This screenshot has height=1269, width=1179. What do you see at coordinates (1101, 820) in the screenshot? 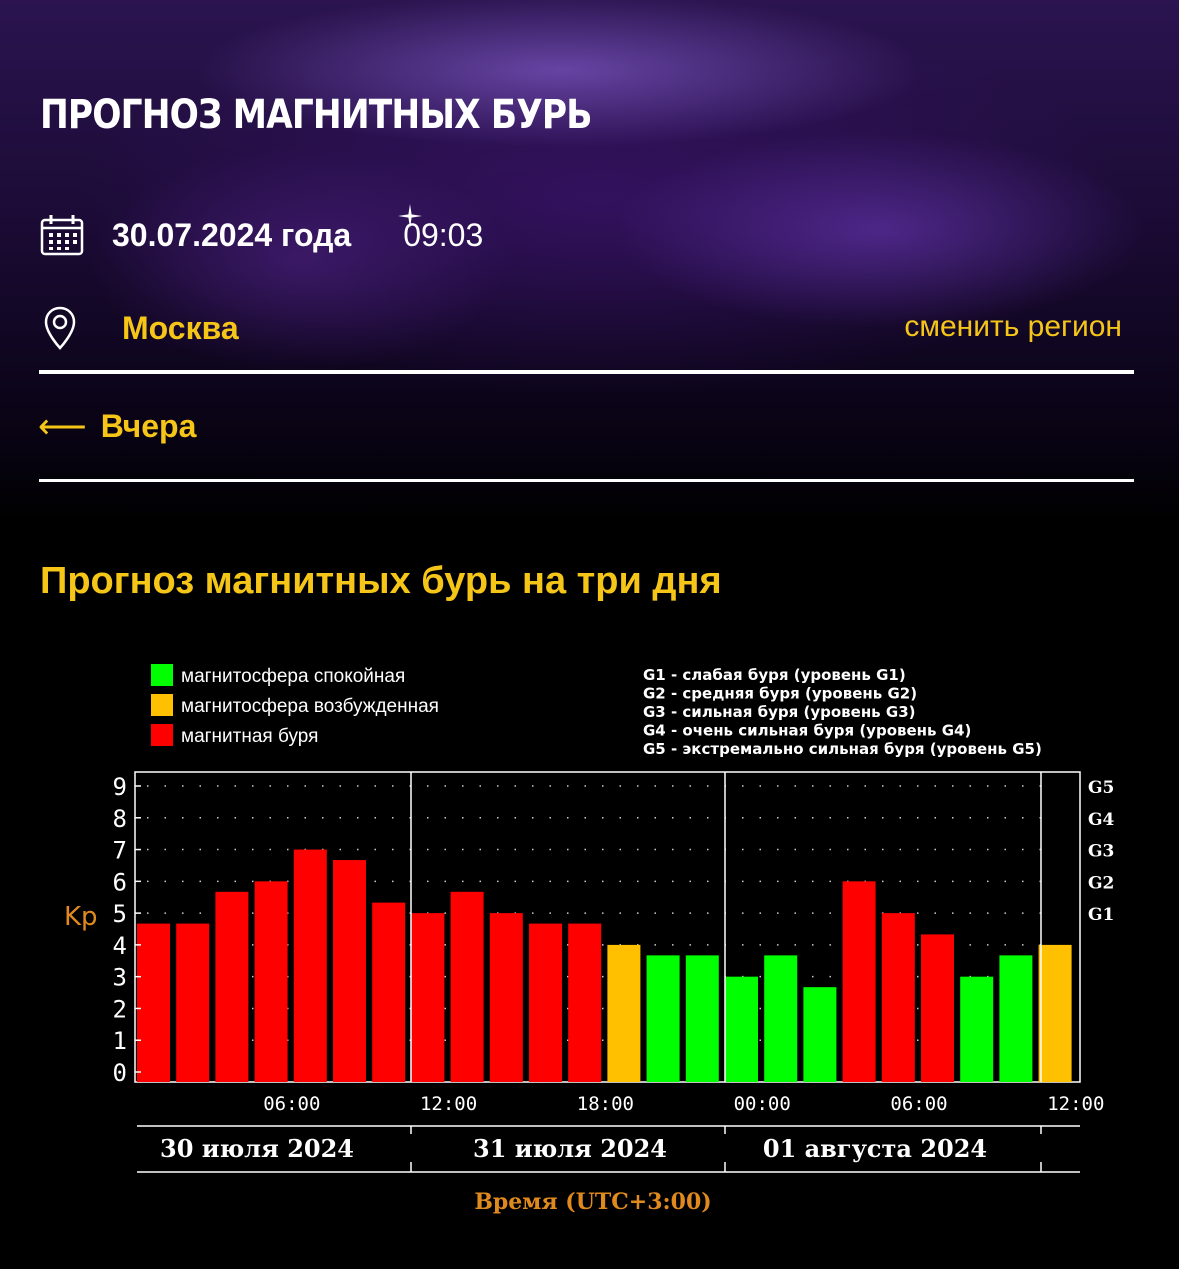
I see `g-level-label: G4` at bounding box center [1101, 820].